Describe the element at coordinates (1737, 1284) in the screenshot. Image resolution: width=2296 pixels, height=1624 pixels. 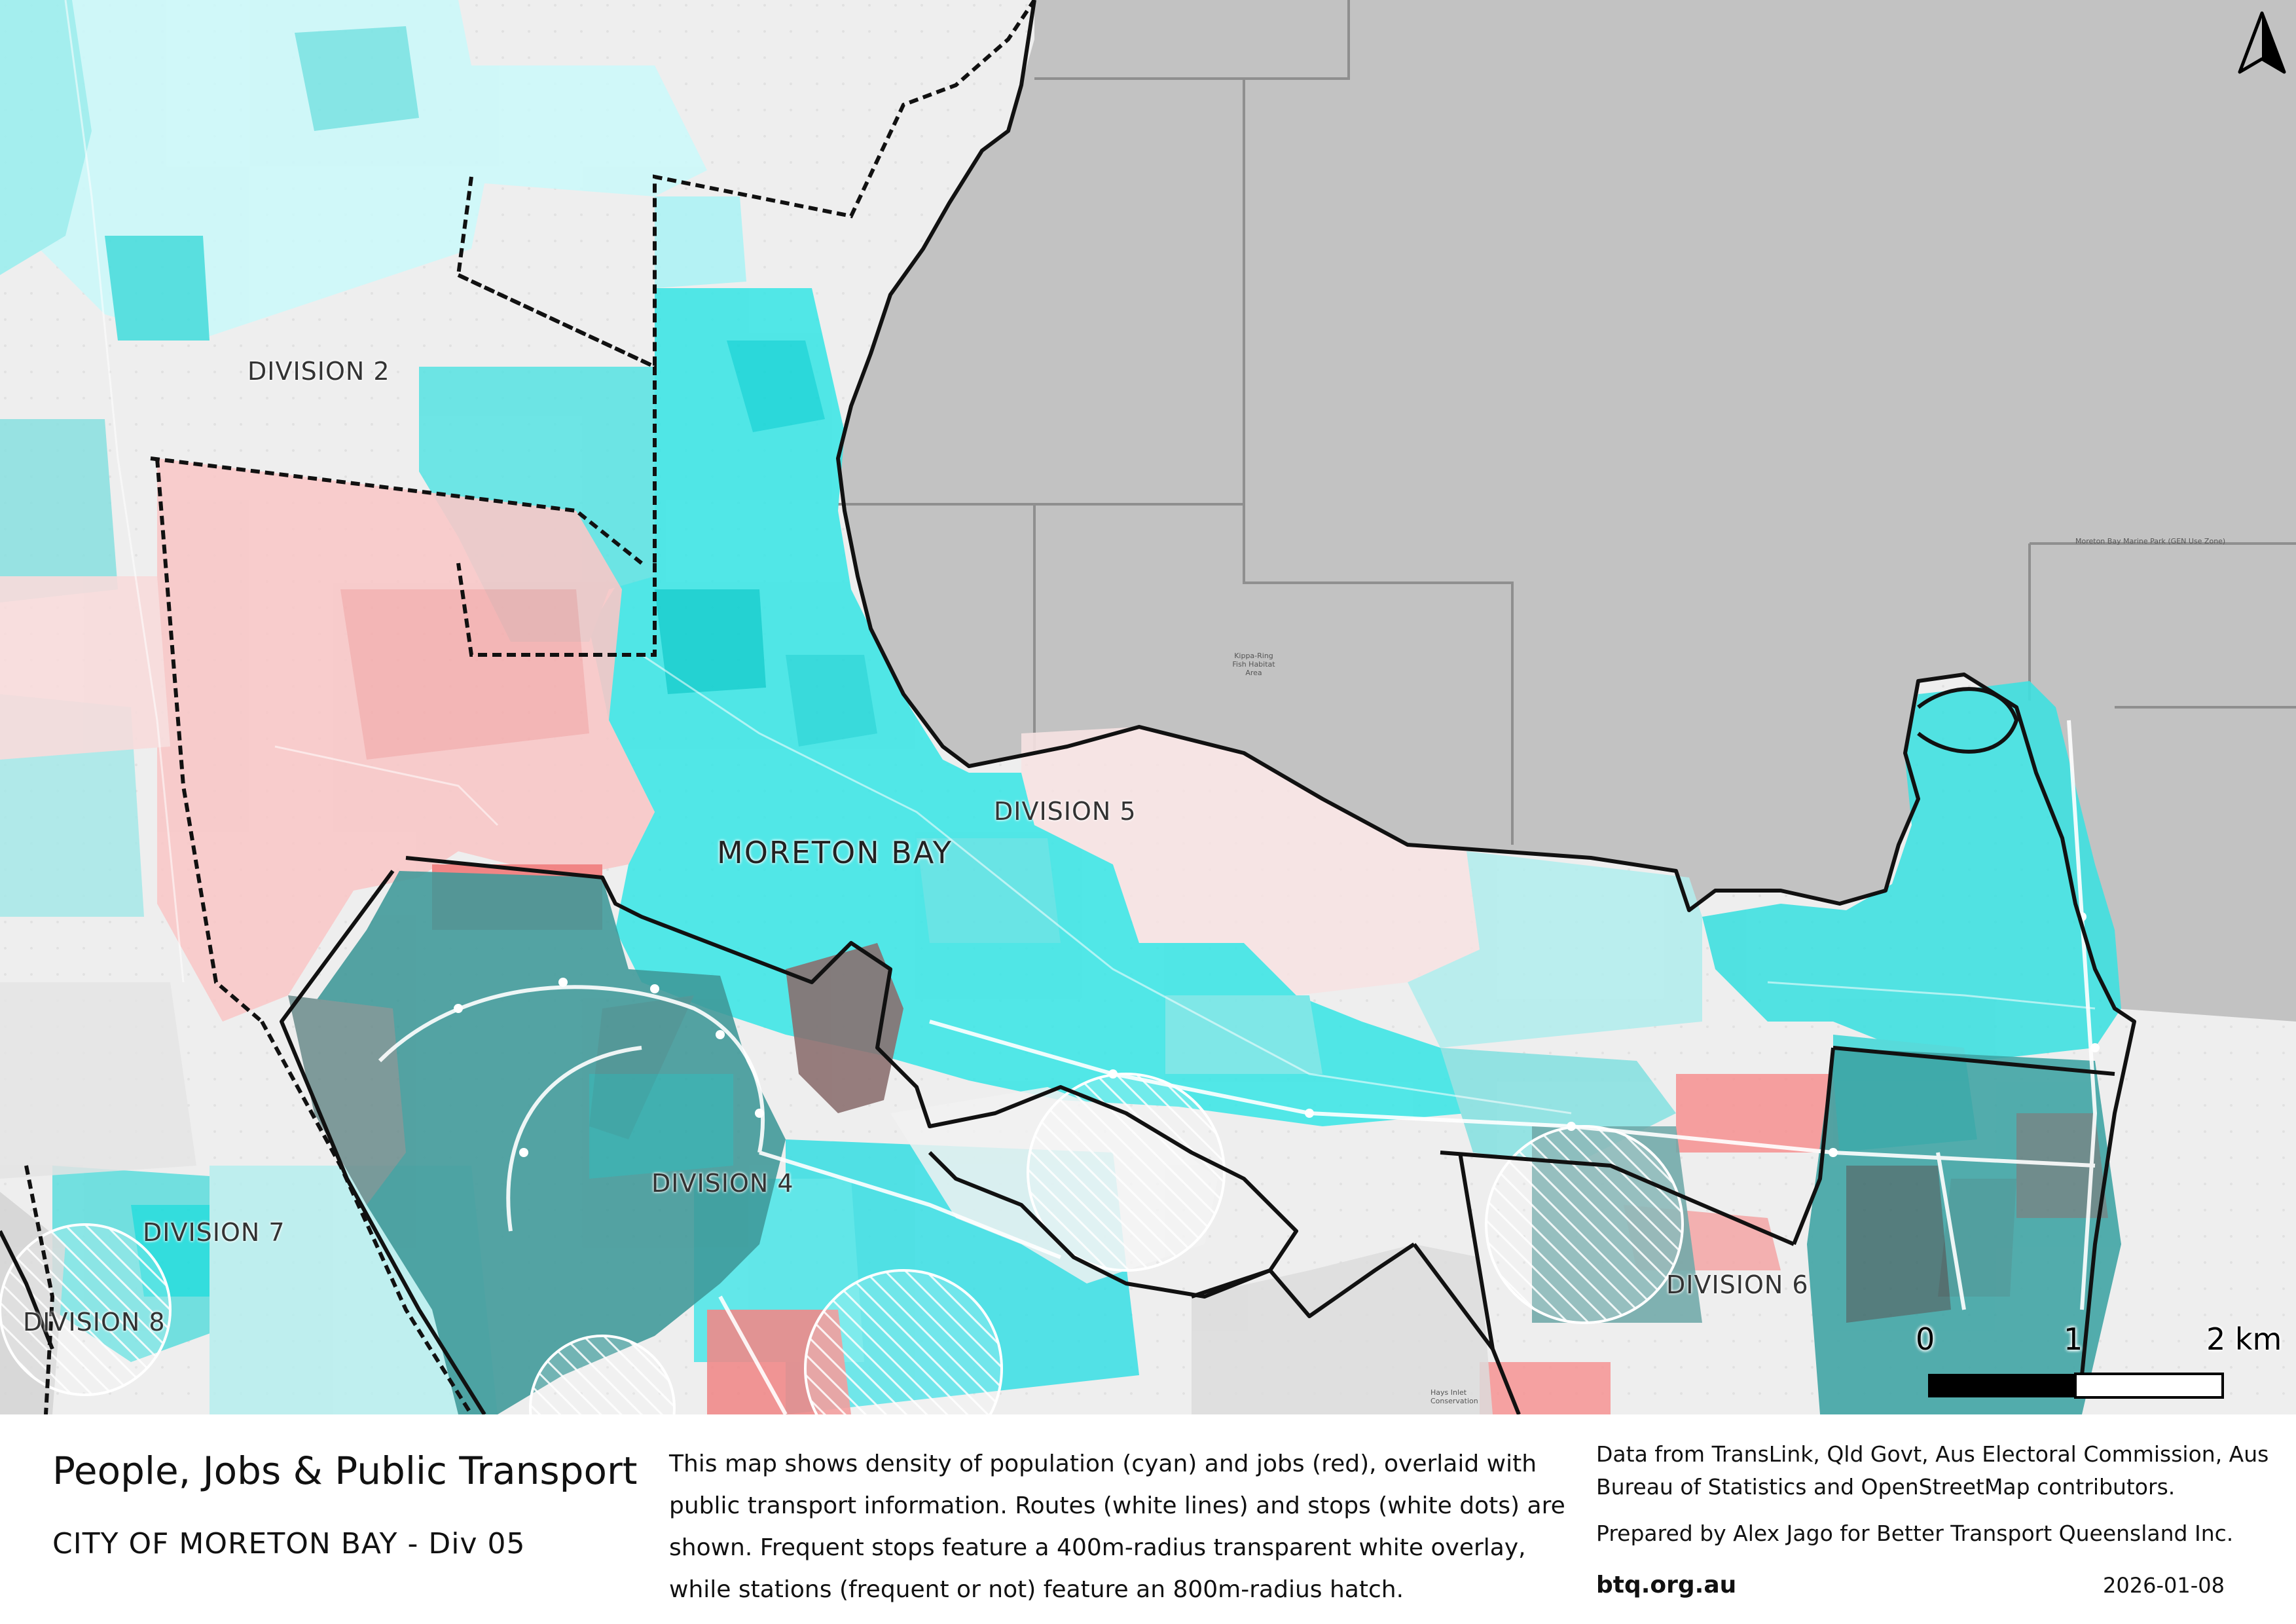
I see `division-6-label: DIVISION 6` at that location.